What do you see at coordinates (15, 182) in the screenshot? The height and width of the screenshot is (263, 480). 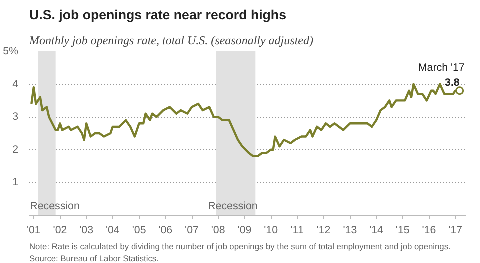 I see `y-tick-label: 1` at bounding box center [15, 182].